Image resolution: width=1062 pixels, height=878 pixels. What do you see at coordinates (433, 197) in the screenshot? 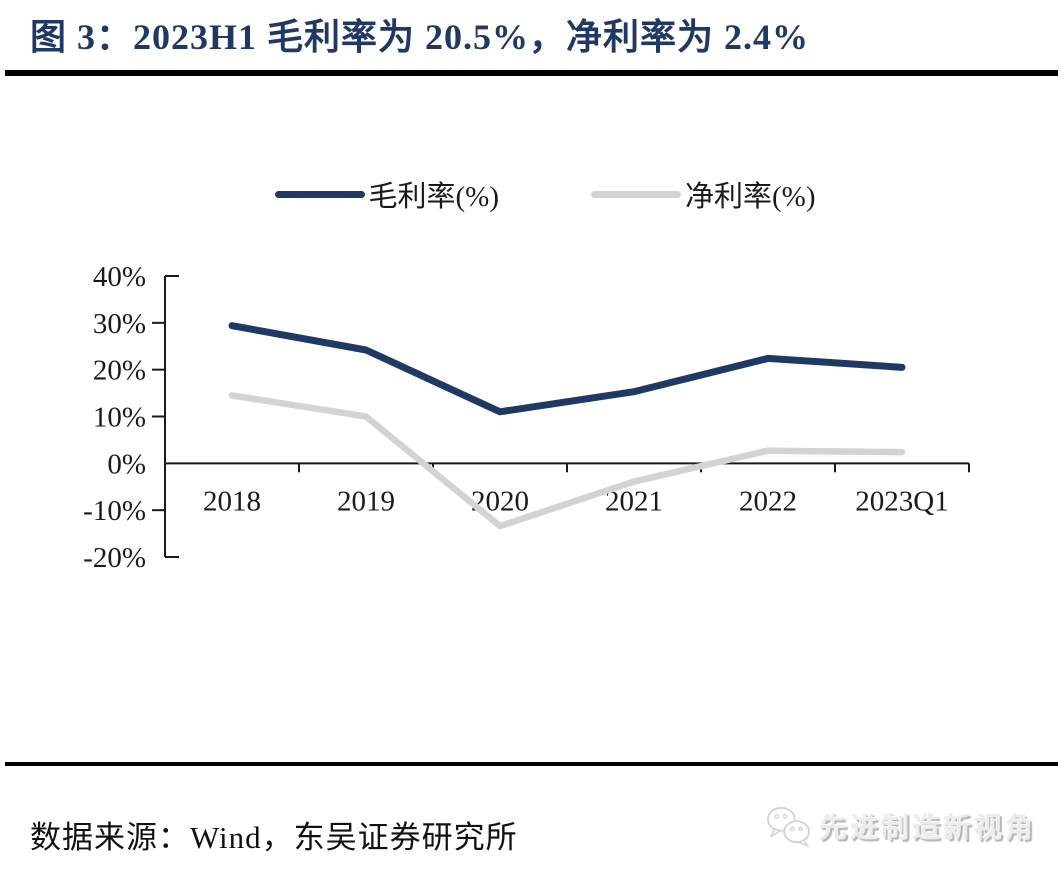
I see `legend-label-gross-margin: 毛利率(%)` at bounding box center [433, 197].